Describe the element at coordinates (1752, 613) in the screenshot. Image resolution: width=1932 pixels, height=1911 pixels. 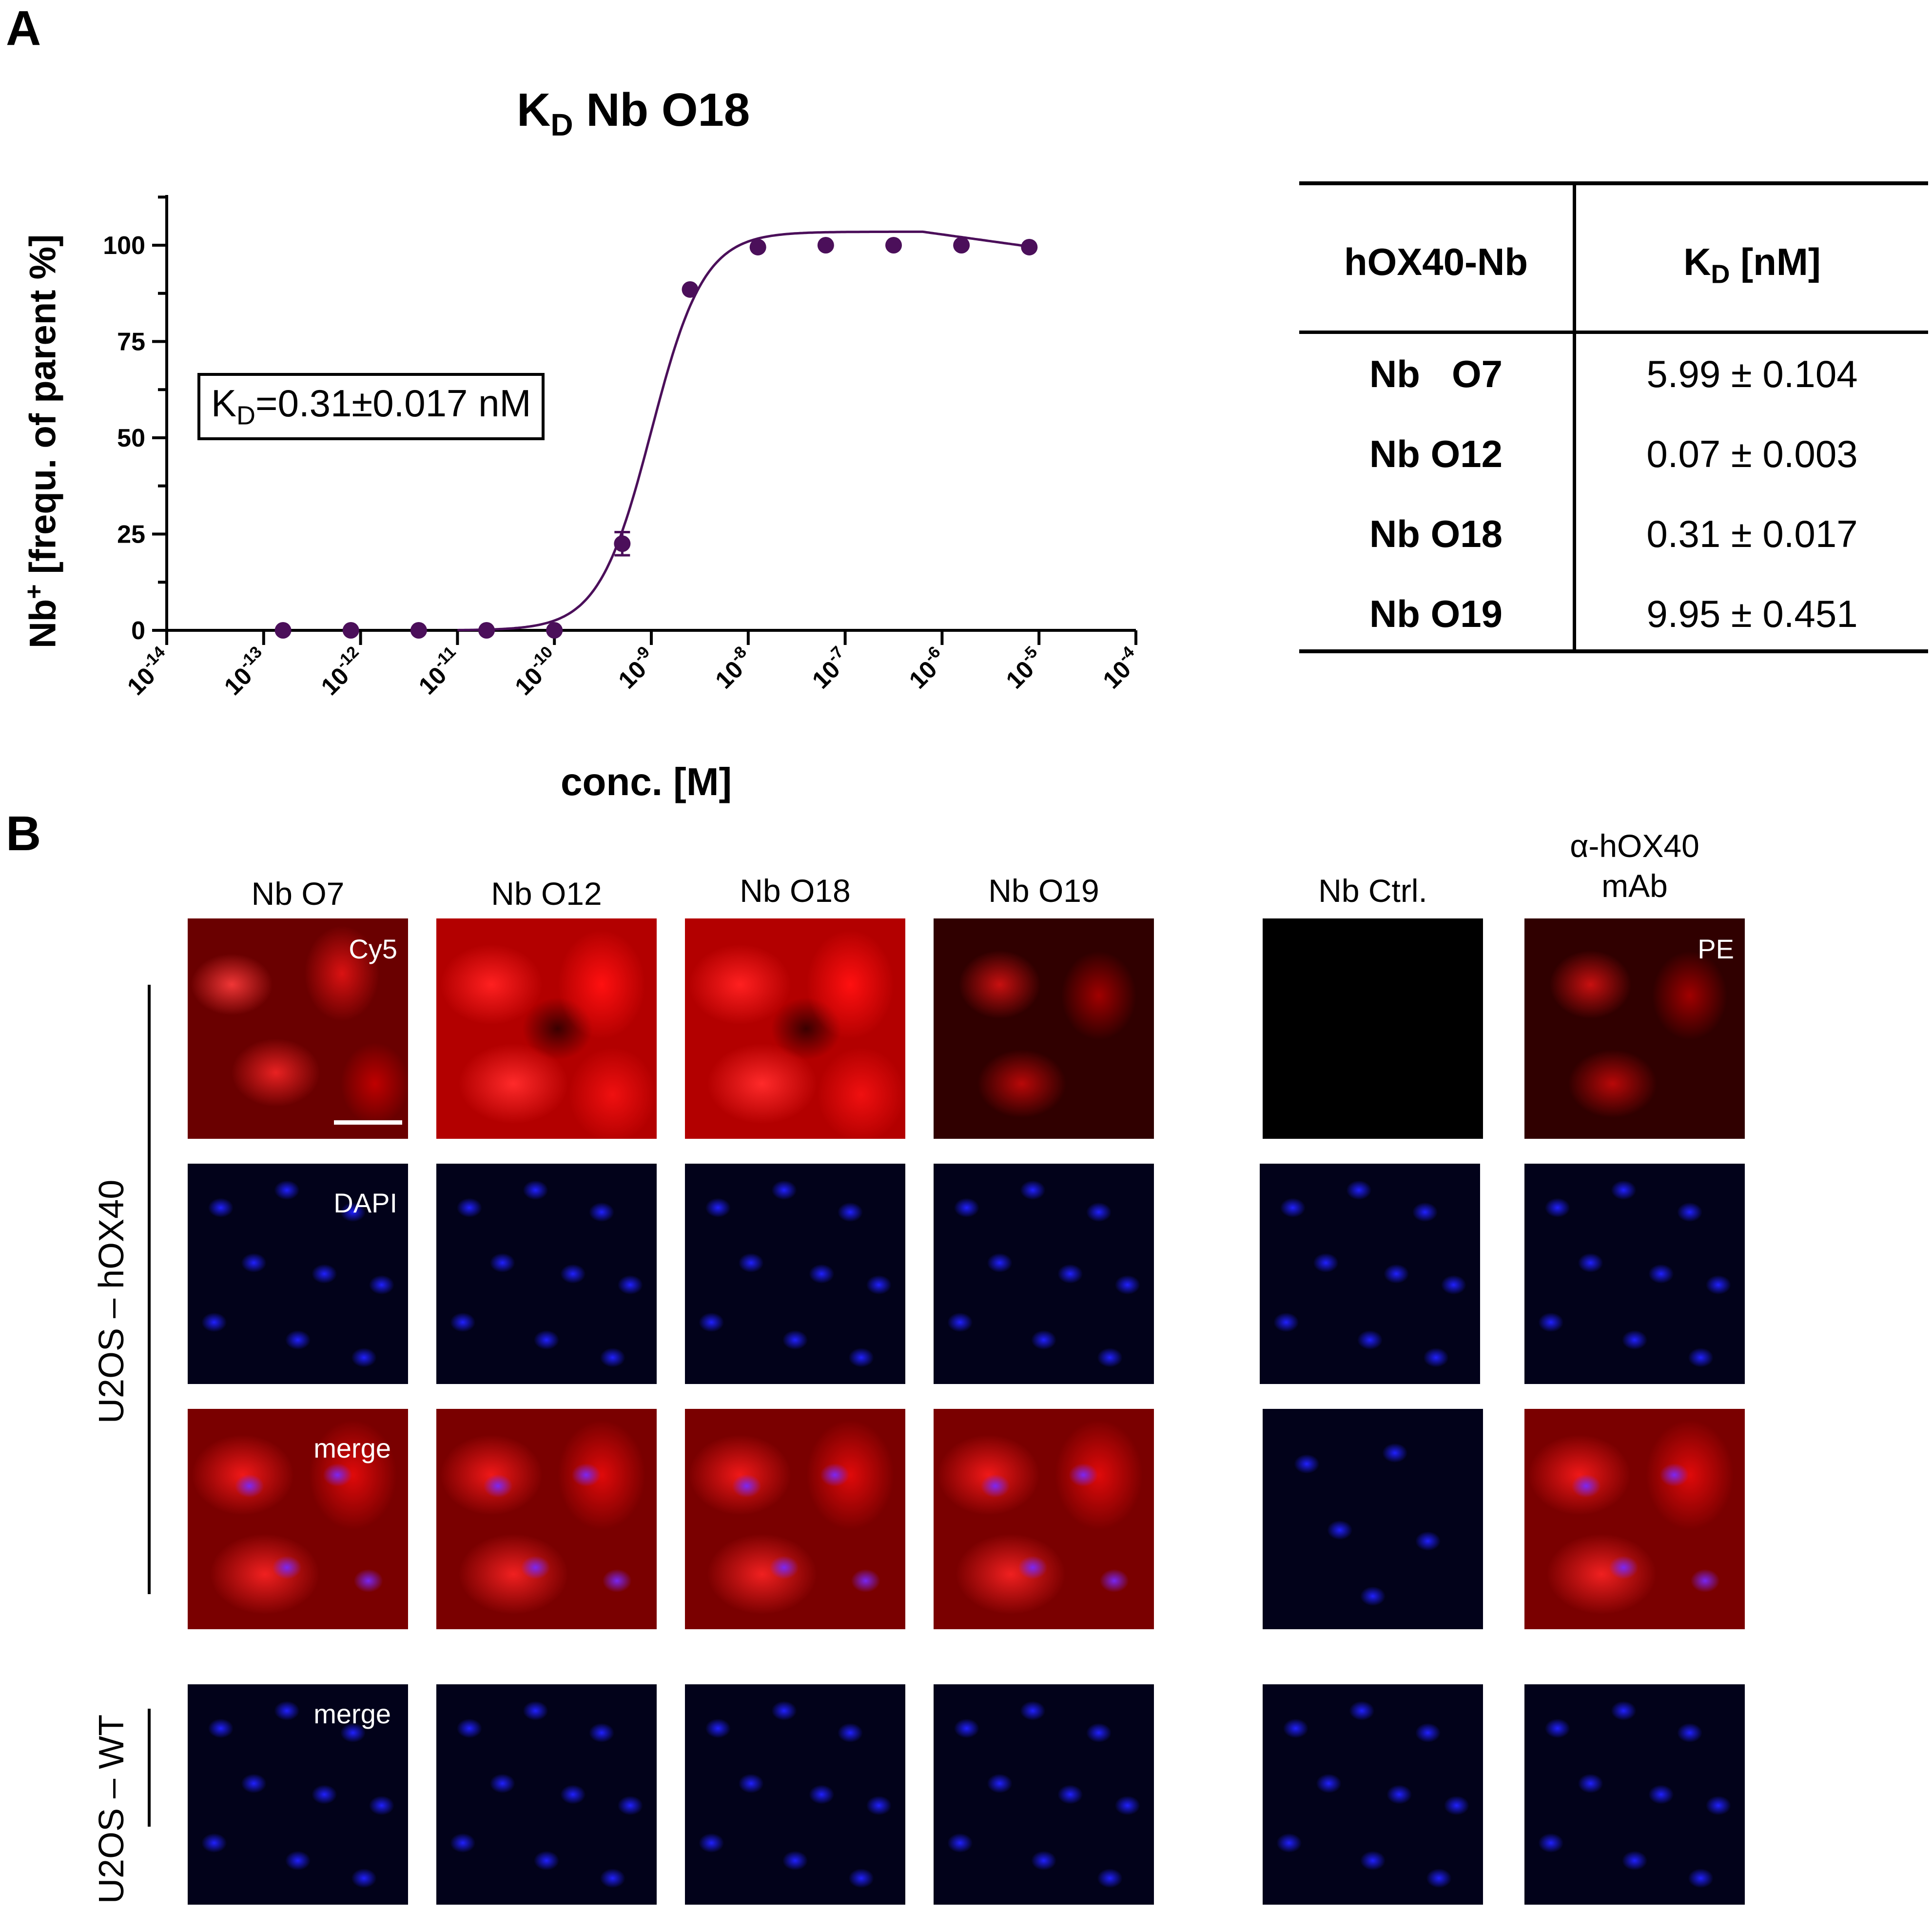
I see `table-row-kd: 9.95 ± 0.451` at that location.